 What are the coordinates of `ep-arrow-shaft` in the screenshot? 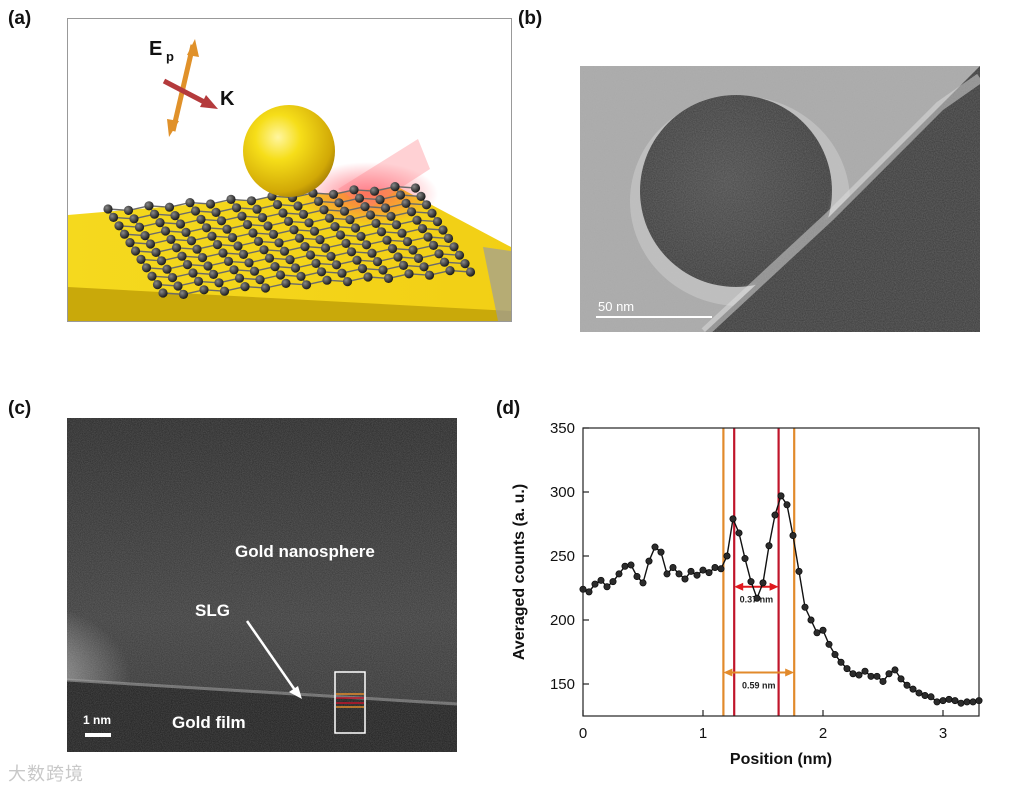 It's located at (183, 88).